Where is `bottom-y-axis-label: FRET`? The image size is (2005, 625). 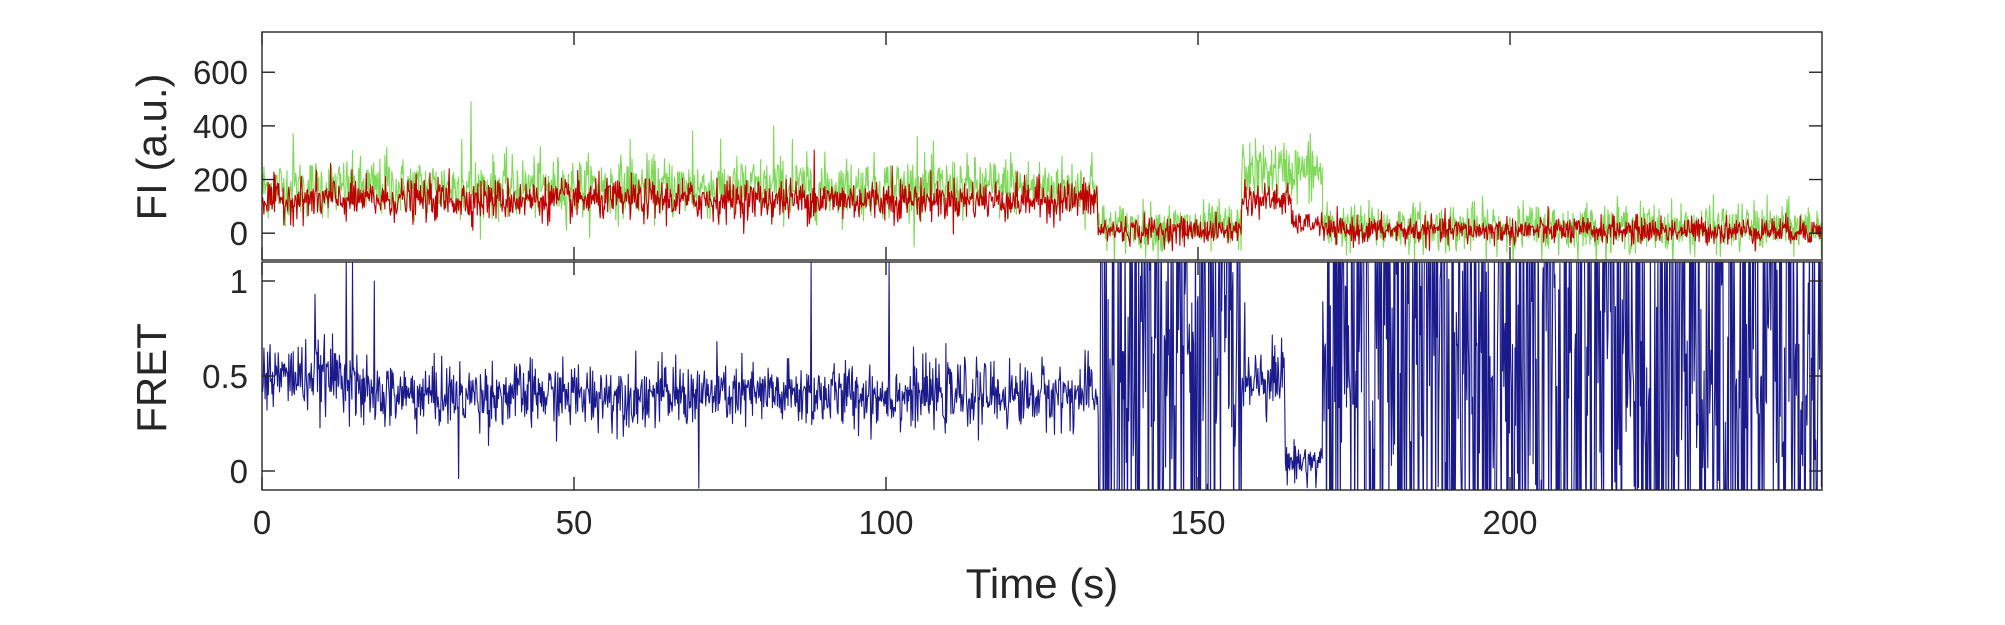
bottom-y-axis-label: FRET is located at coordinates (151, 378).